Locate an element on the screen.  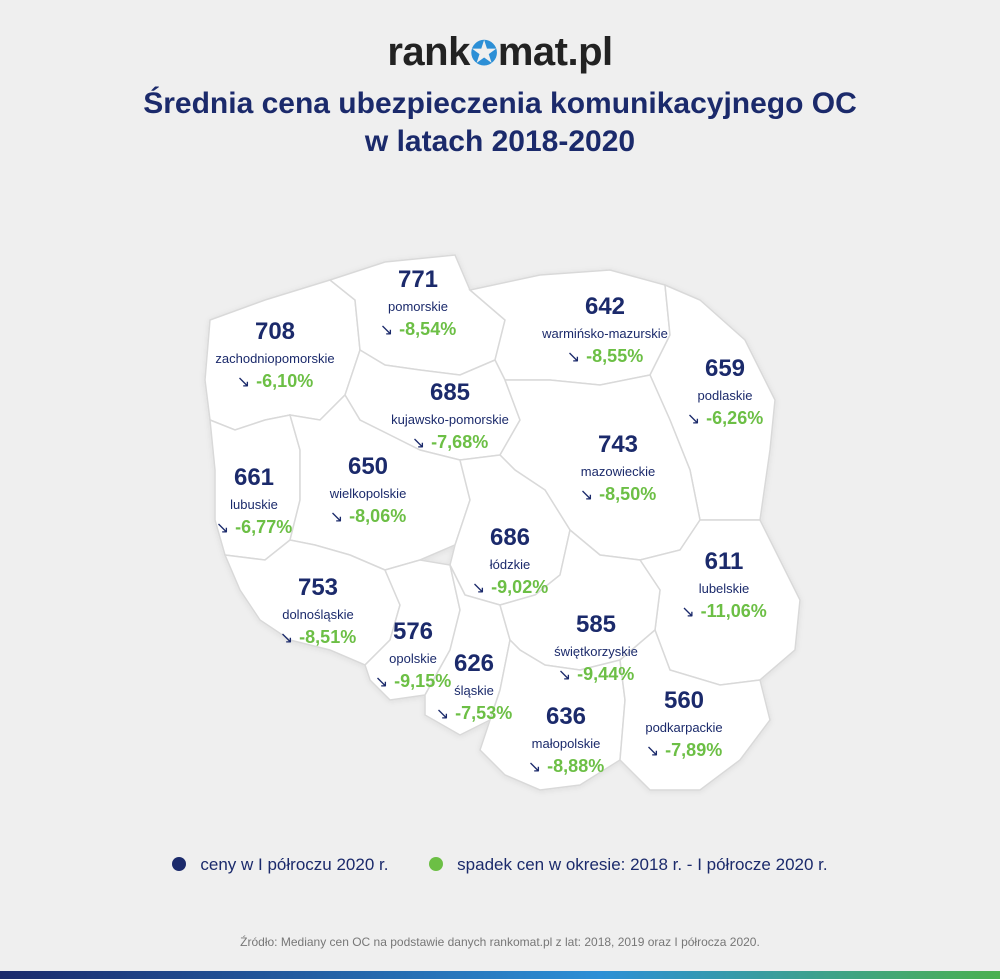
region-change: ↘ -8,51% is located at coordinates (318, 638).